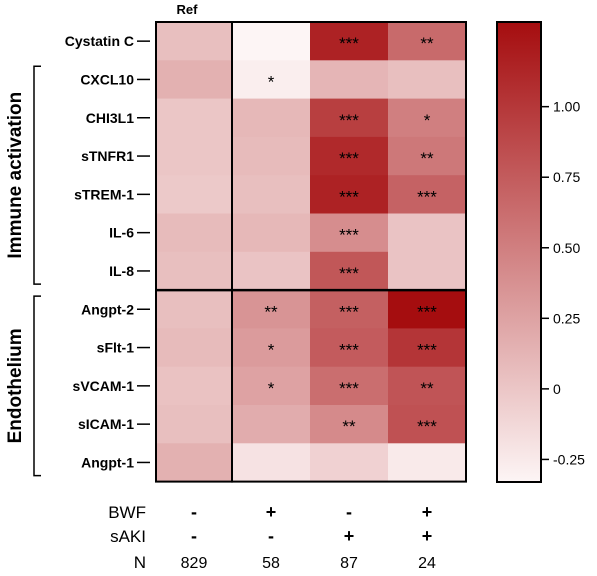 The height and width of the screenshot is (576, 597). What do you see at coordinates (194, 563) in the screenshot?
I see `annotation-value: 829` at bounding box center [194, 563].